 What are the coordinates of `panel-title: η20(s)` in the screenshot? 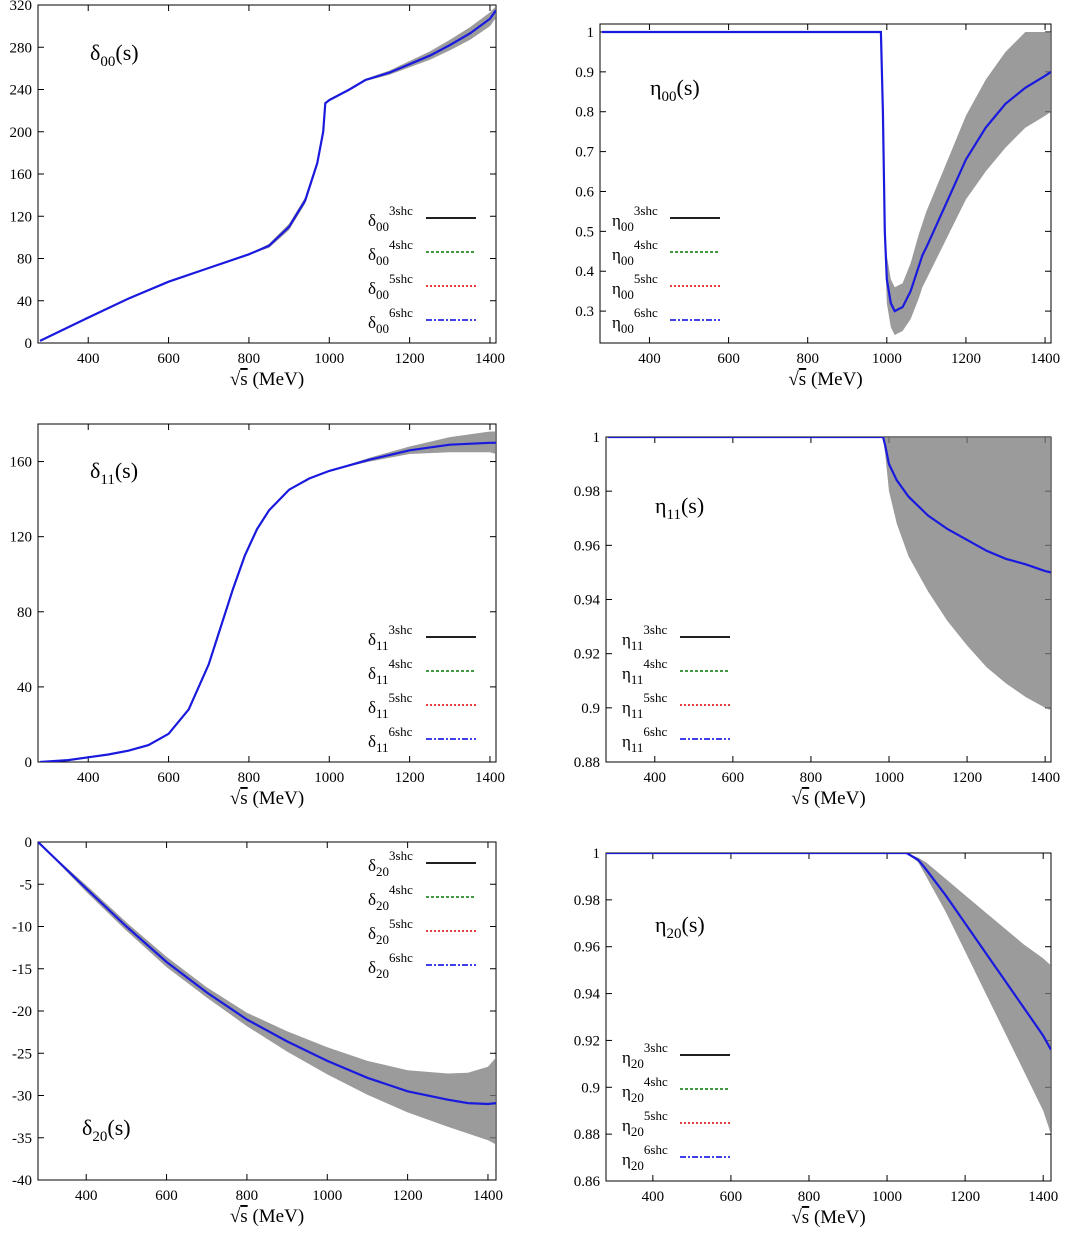 It's located at (680, 927).